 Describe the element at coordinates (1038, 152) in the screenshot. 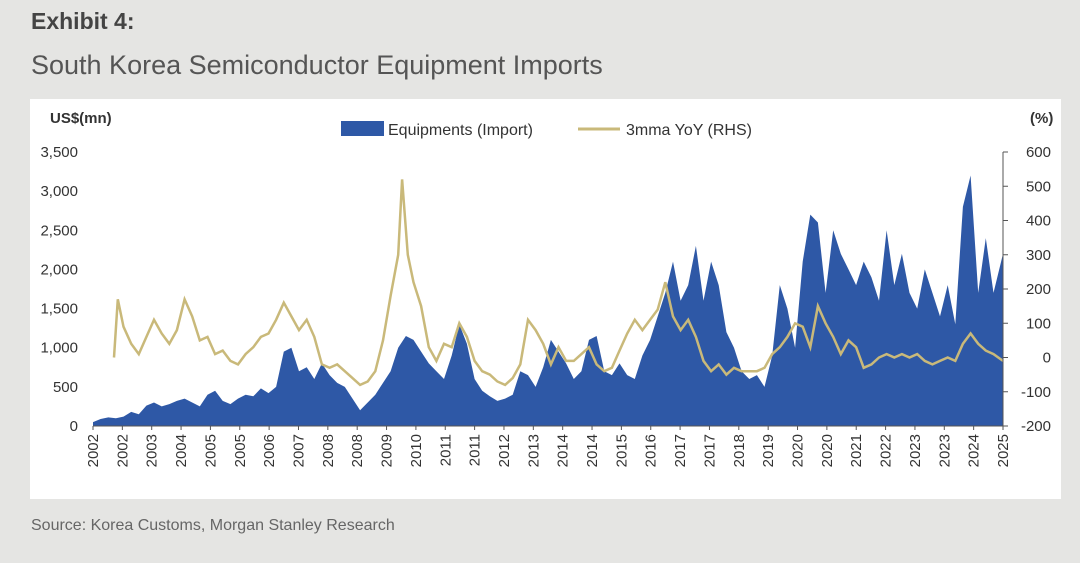

I see `right-tick-label: 600` at that location.